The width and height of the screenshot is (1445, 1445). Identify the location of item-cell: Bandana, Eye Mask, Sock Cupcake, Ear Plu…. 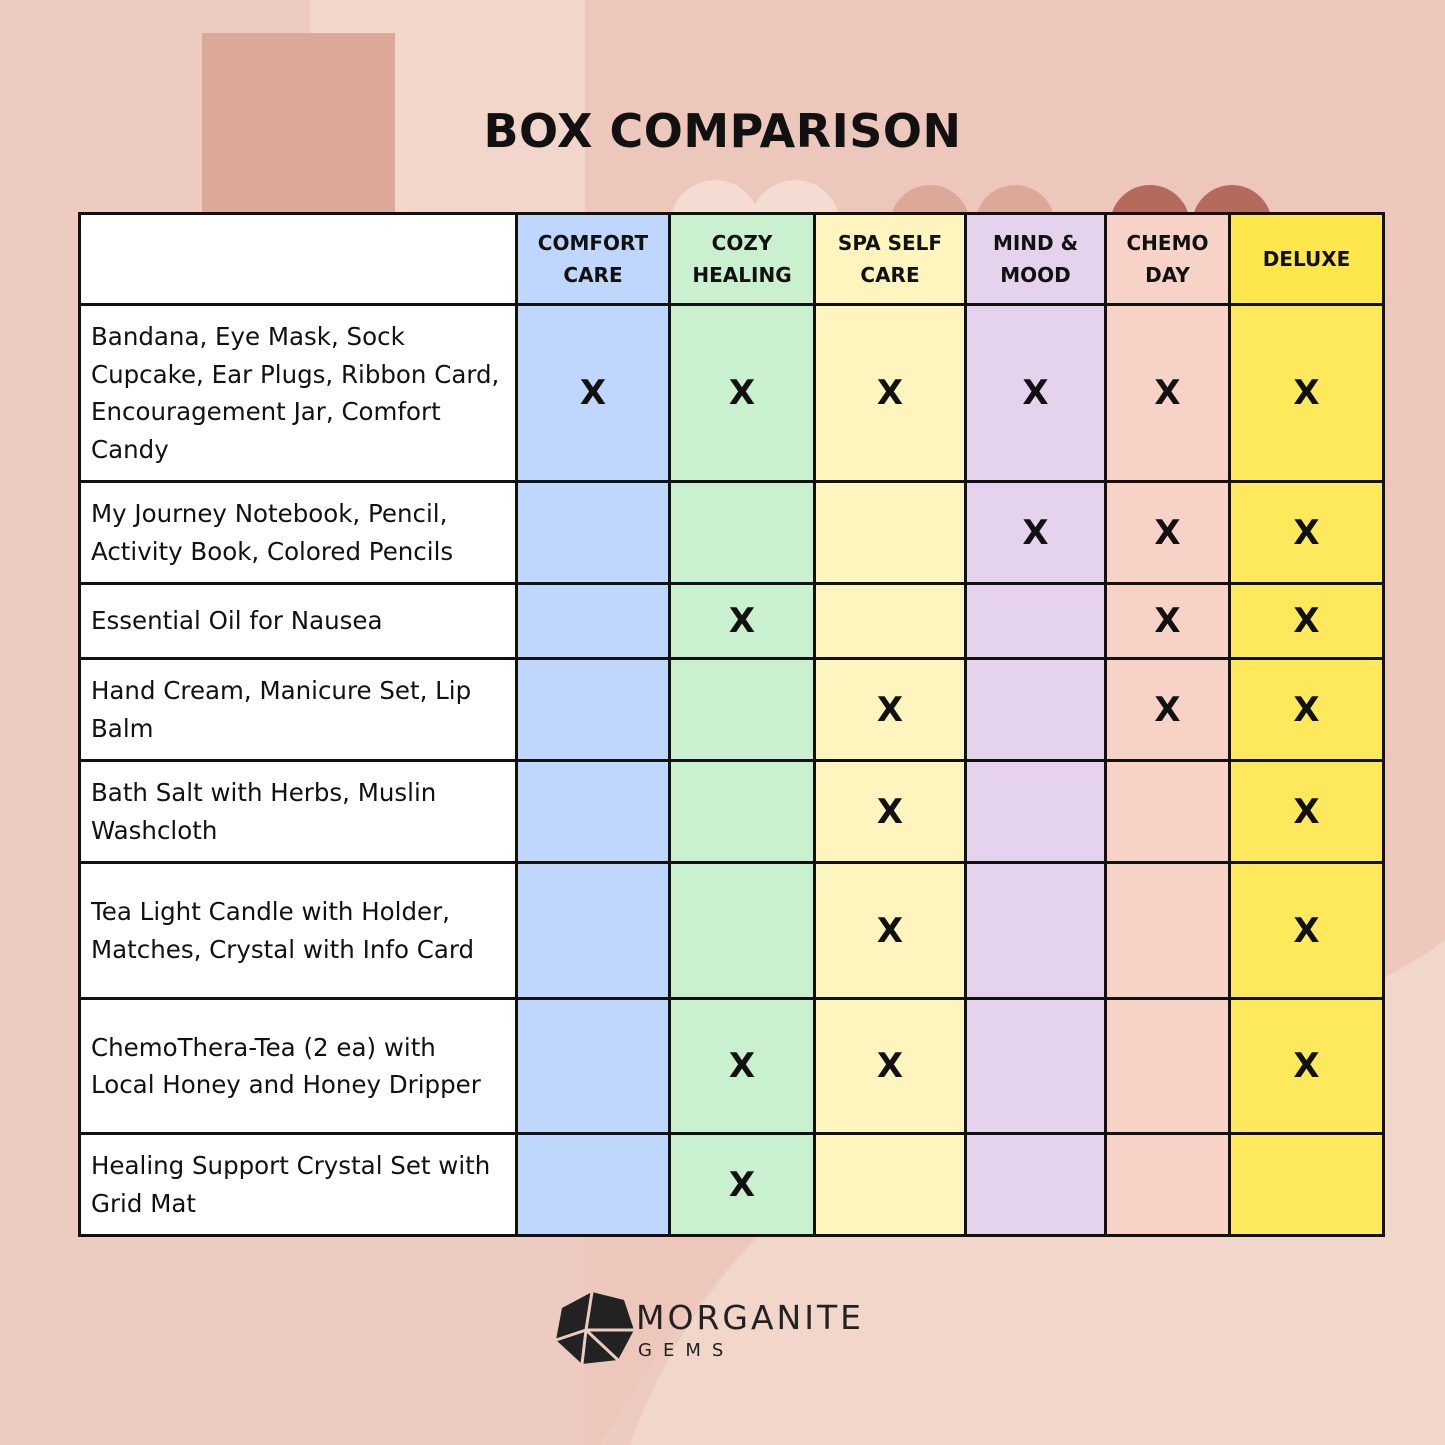
(298, 393).